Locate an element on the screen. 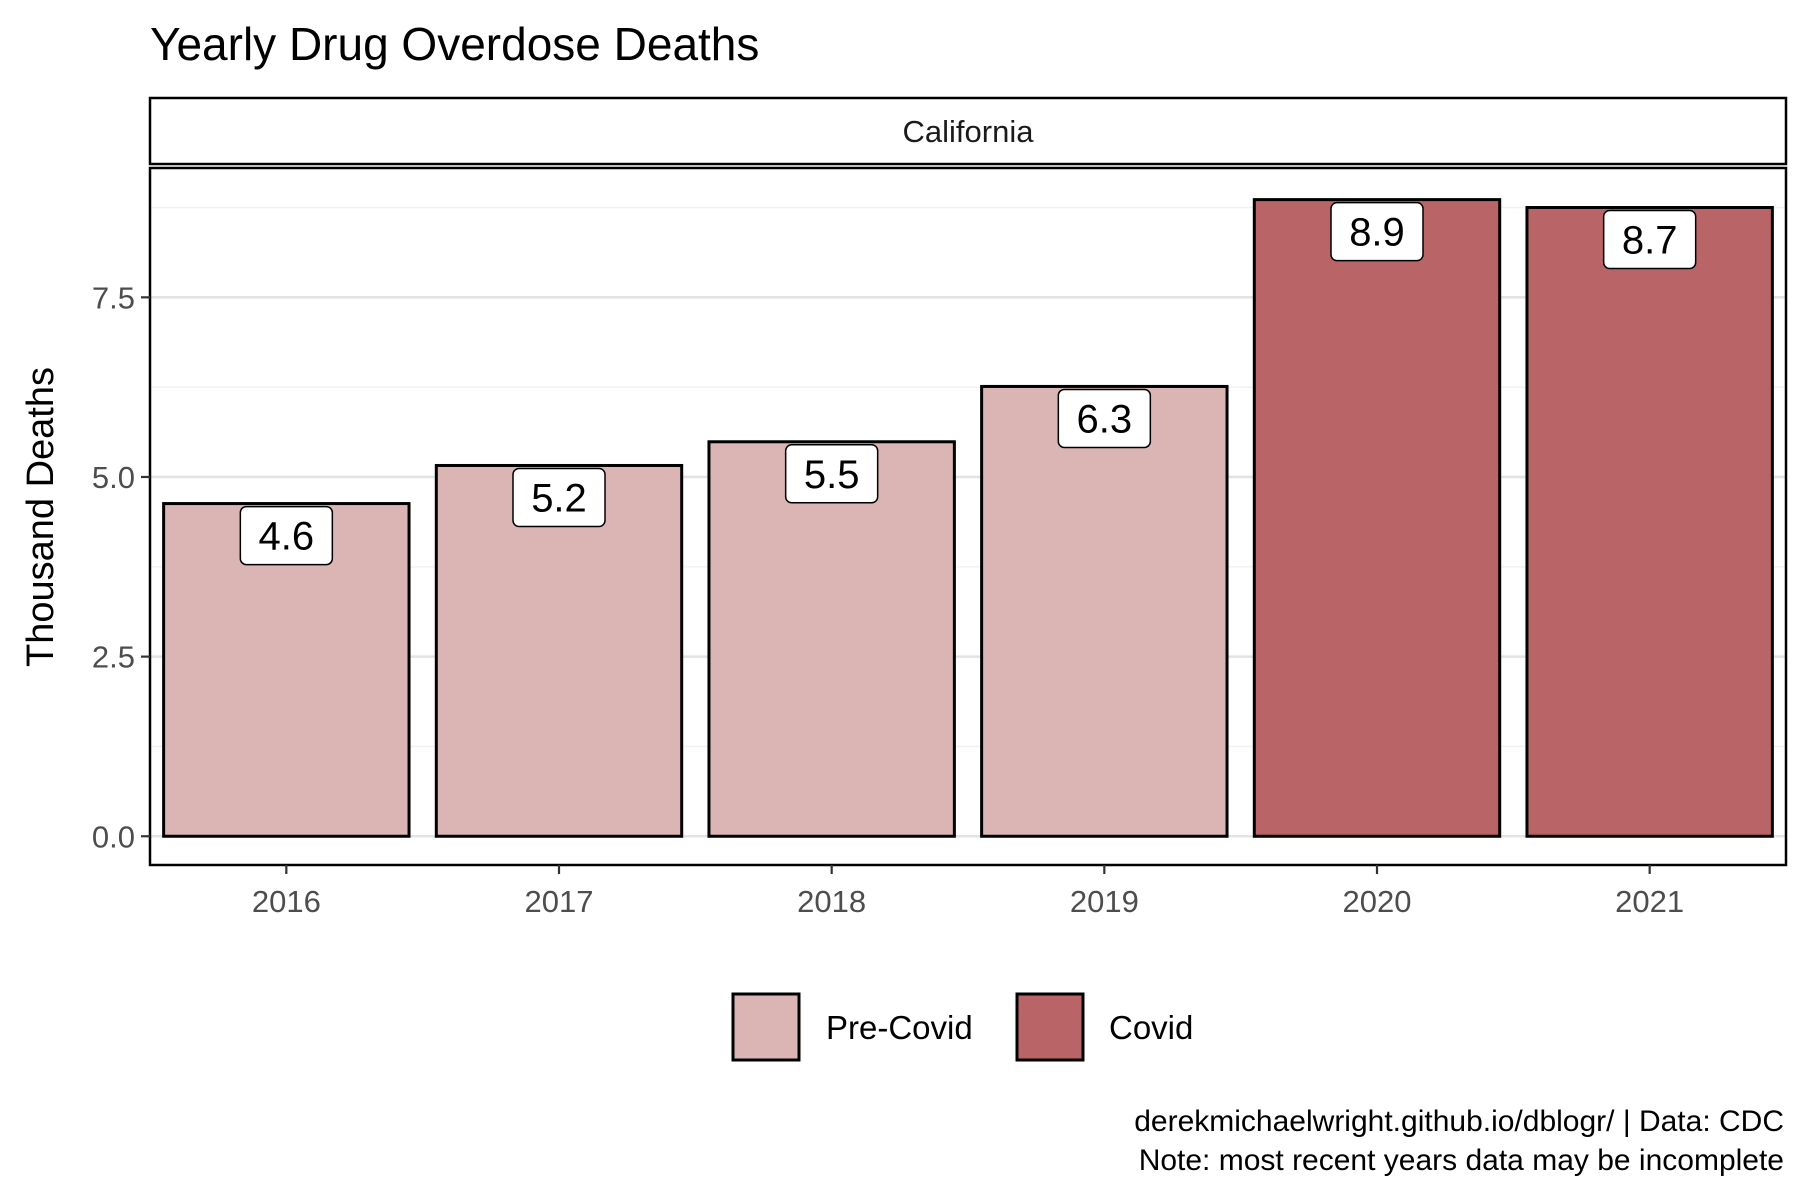 This screenshot has height=1200, width=1800. x-tick-label-2019: 2019 is located at coordinates (1104, 901).